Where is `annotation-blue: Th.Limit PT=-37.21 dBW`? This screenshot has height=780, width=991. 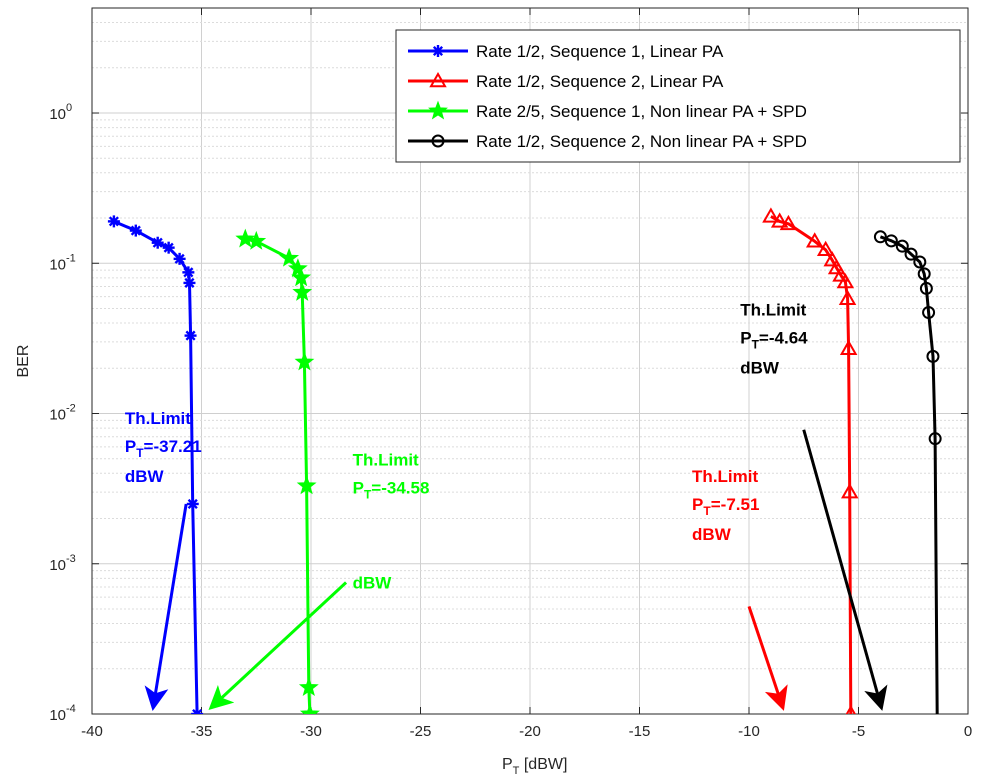 annotation-blue: Th.Limit PT=-37.21 dBW is located at coordinates (163, 560).